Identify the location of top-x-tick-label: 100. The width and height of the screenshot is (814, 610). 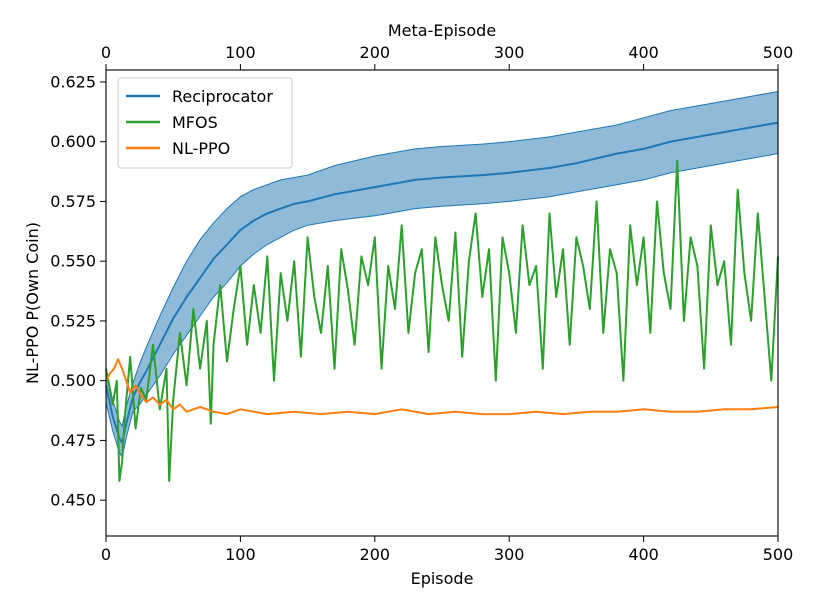
(240, 52).